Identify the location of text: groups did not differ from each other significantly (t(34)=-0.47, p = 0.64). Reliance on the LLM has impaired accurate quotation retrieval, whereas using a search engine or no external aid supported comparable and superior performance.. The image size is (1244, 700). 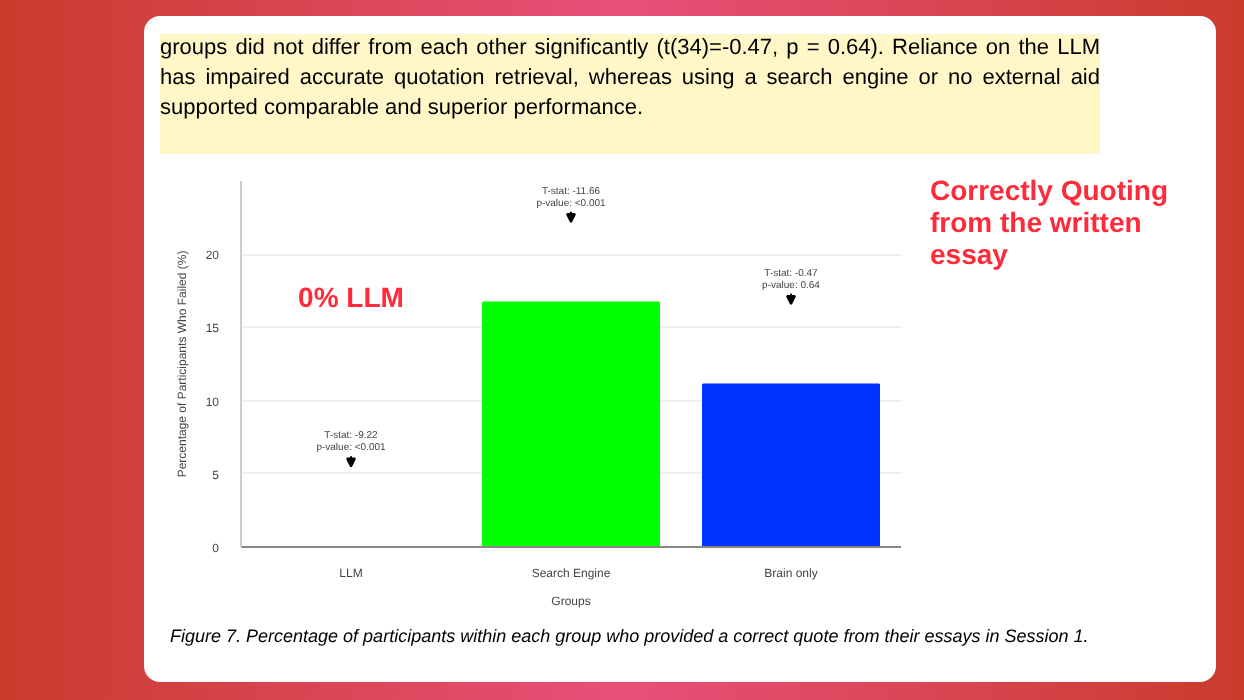
(630, 79).